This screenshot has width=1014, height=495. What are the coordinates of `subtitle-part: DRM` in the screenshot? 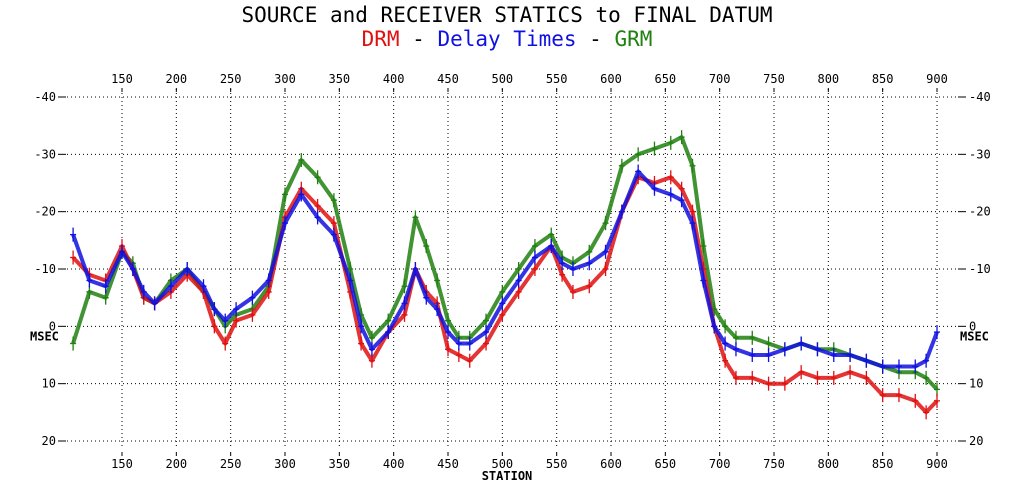 It's located at (380, 39).